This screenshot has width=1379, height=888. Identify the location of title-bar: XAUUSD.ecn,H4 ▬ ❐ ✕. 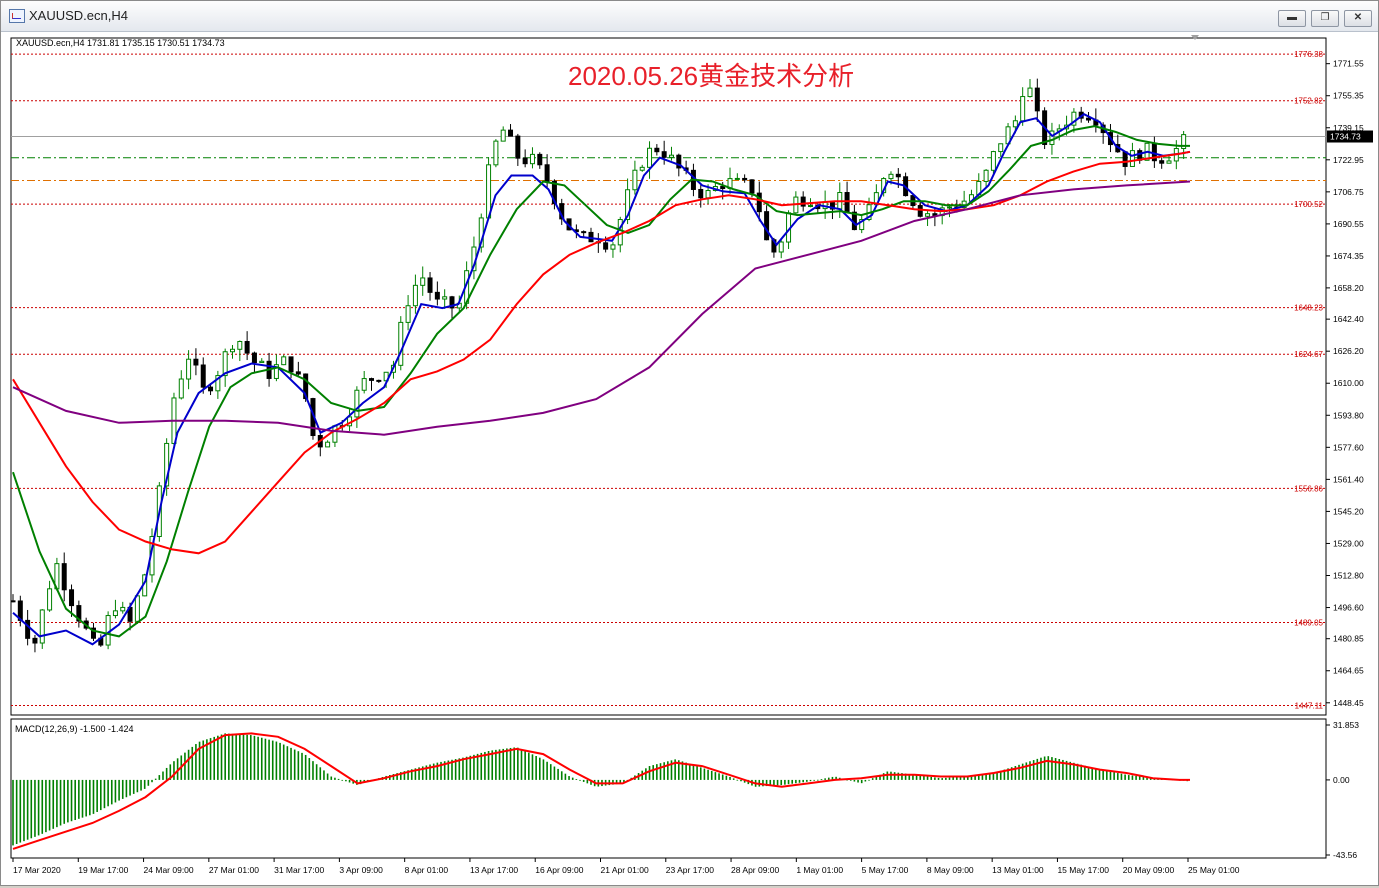
(689, 16).